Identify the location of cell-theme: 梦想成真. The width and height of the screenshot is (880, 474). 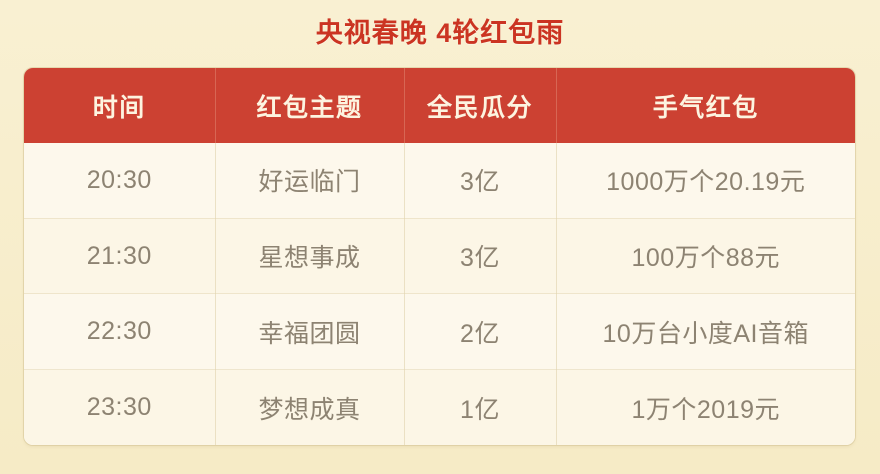
(310, 407).